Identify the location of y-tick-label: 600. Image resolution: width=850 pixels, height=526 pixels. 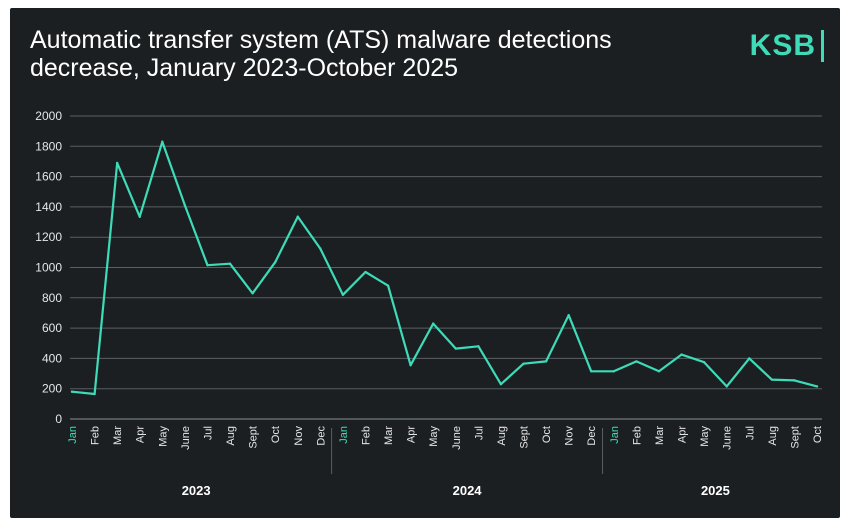
(52, 328).